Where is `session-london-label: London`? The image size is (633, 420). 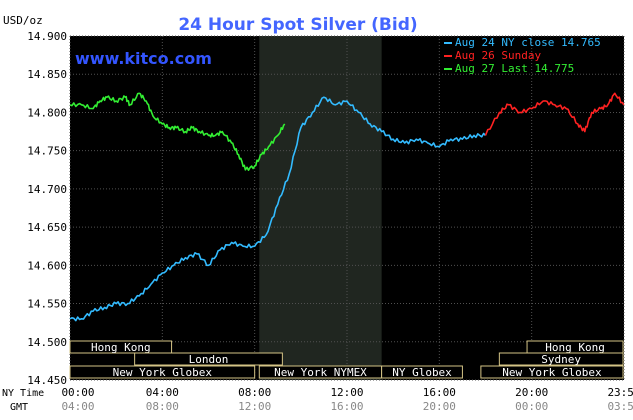
session-london-label: London is located at coordinates (209, 359).